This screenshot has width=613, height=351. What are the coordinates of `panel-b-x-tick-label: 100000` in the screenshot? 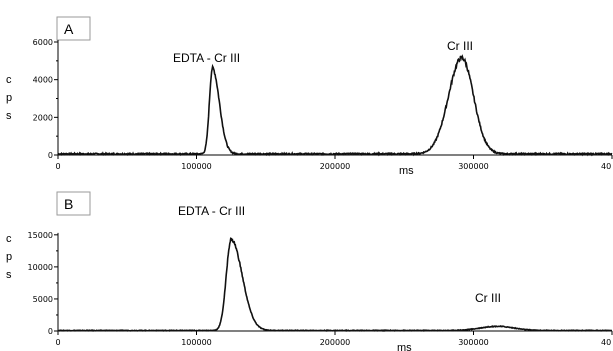 It's located at (196, 342).